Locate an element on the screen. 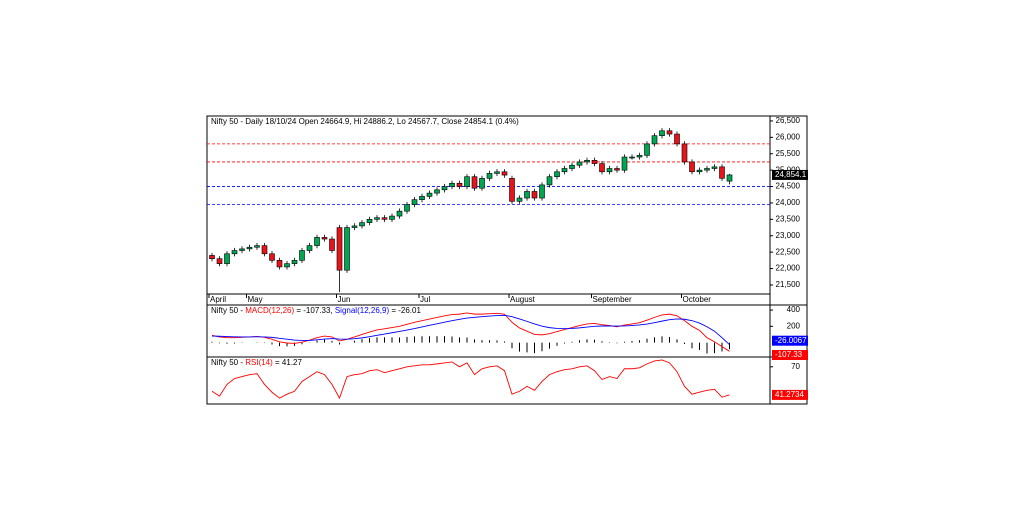 The width and height of the screenshot is (1011, 521). last-price-box is located at coordinates (790, 174).